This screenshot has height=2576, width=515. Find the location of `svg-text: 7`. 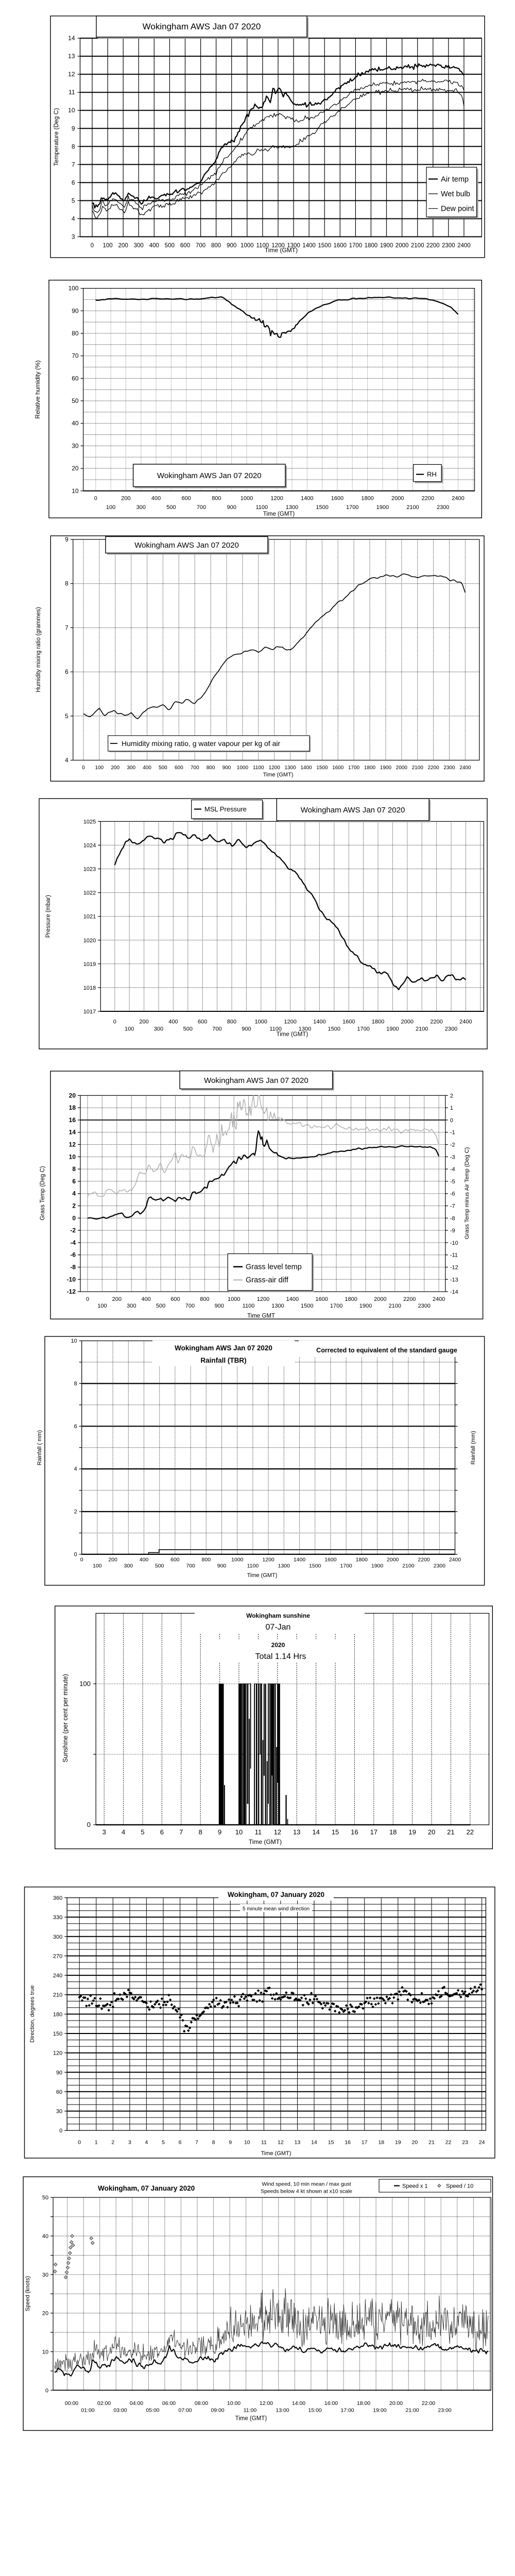

svg-text: 7 is located at coordinates (66, 627).